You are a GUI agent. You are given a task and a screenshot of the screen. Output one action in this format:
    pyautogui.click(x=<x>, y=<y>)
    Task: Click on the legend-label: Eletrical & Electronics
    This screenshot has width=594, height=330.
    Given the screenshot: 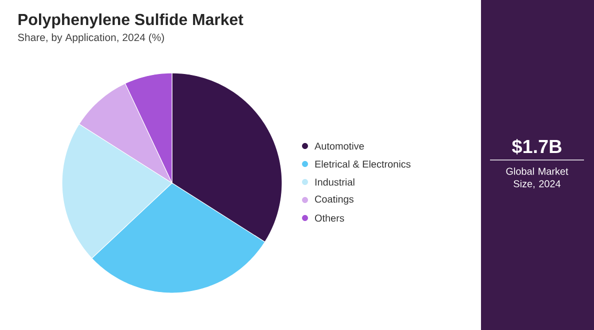 What is the action you would take?
    pyautogui.click(x=362, y=164)
    